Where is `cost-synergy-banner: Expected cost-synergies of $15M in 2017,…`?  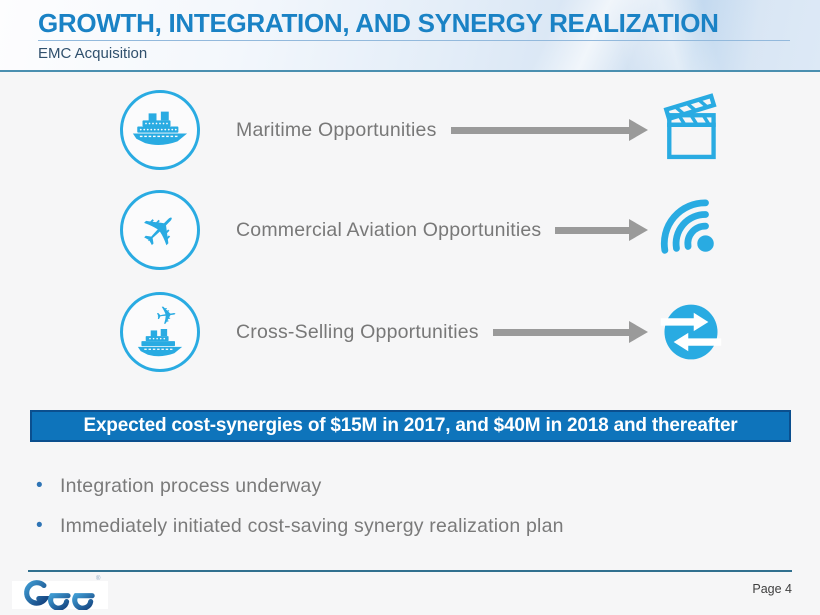 cost-synergy-banner: Expected cost-synergies of $15M in 2017,… is located at coordinates (410, 426).